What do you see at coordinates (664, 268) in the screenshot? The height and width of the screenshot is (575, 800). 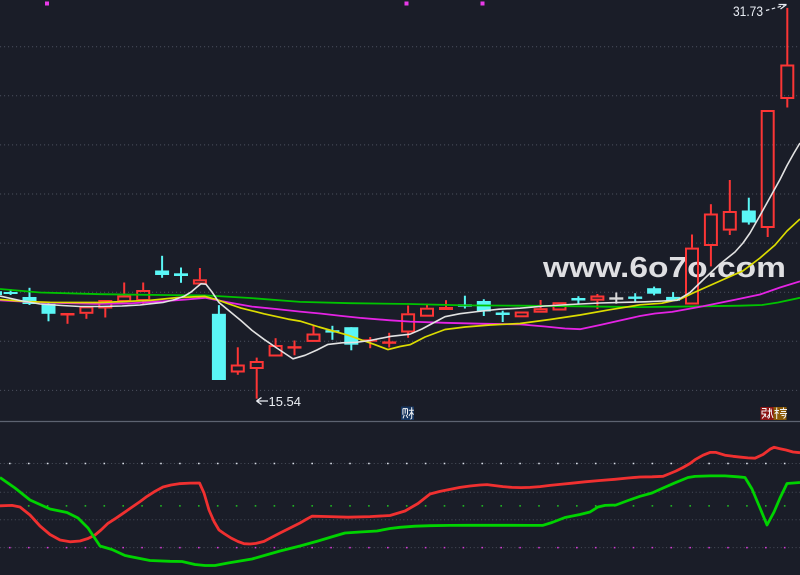 I see `svg-text: www.6o7o.com` at bounding box center [664, 268].